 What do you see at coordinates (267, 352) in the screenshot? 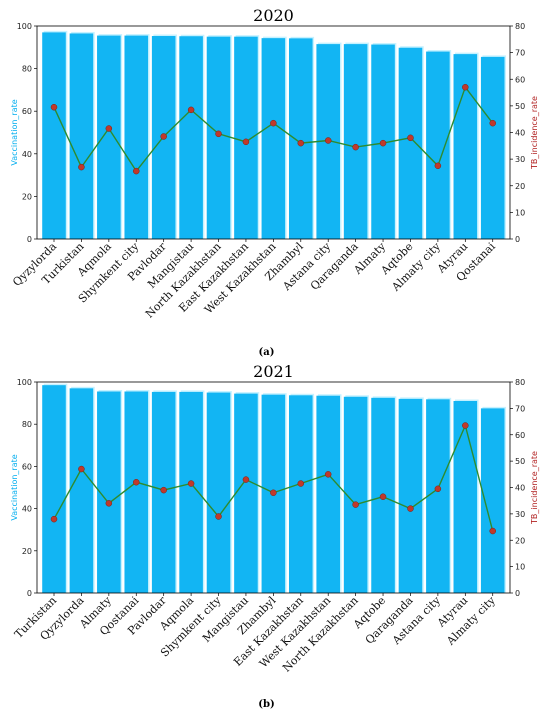
I see `panel-label: (a)` at bounding box center [267, 352].